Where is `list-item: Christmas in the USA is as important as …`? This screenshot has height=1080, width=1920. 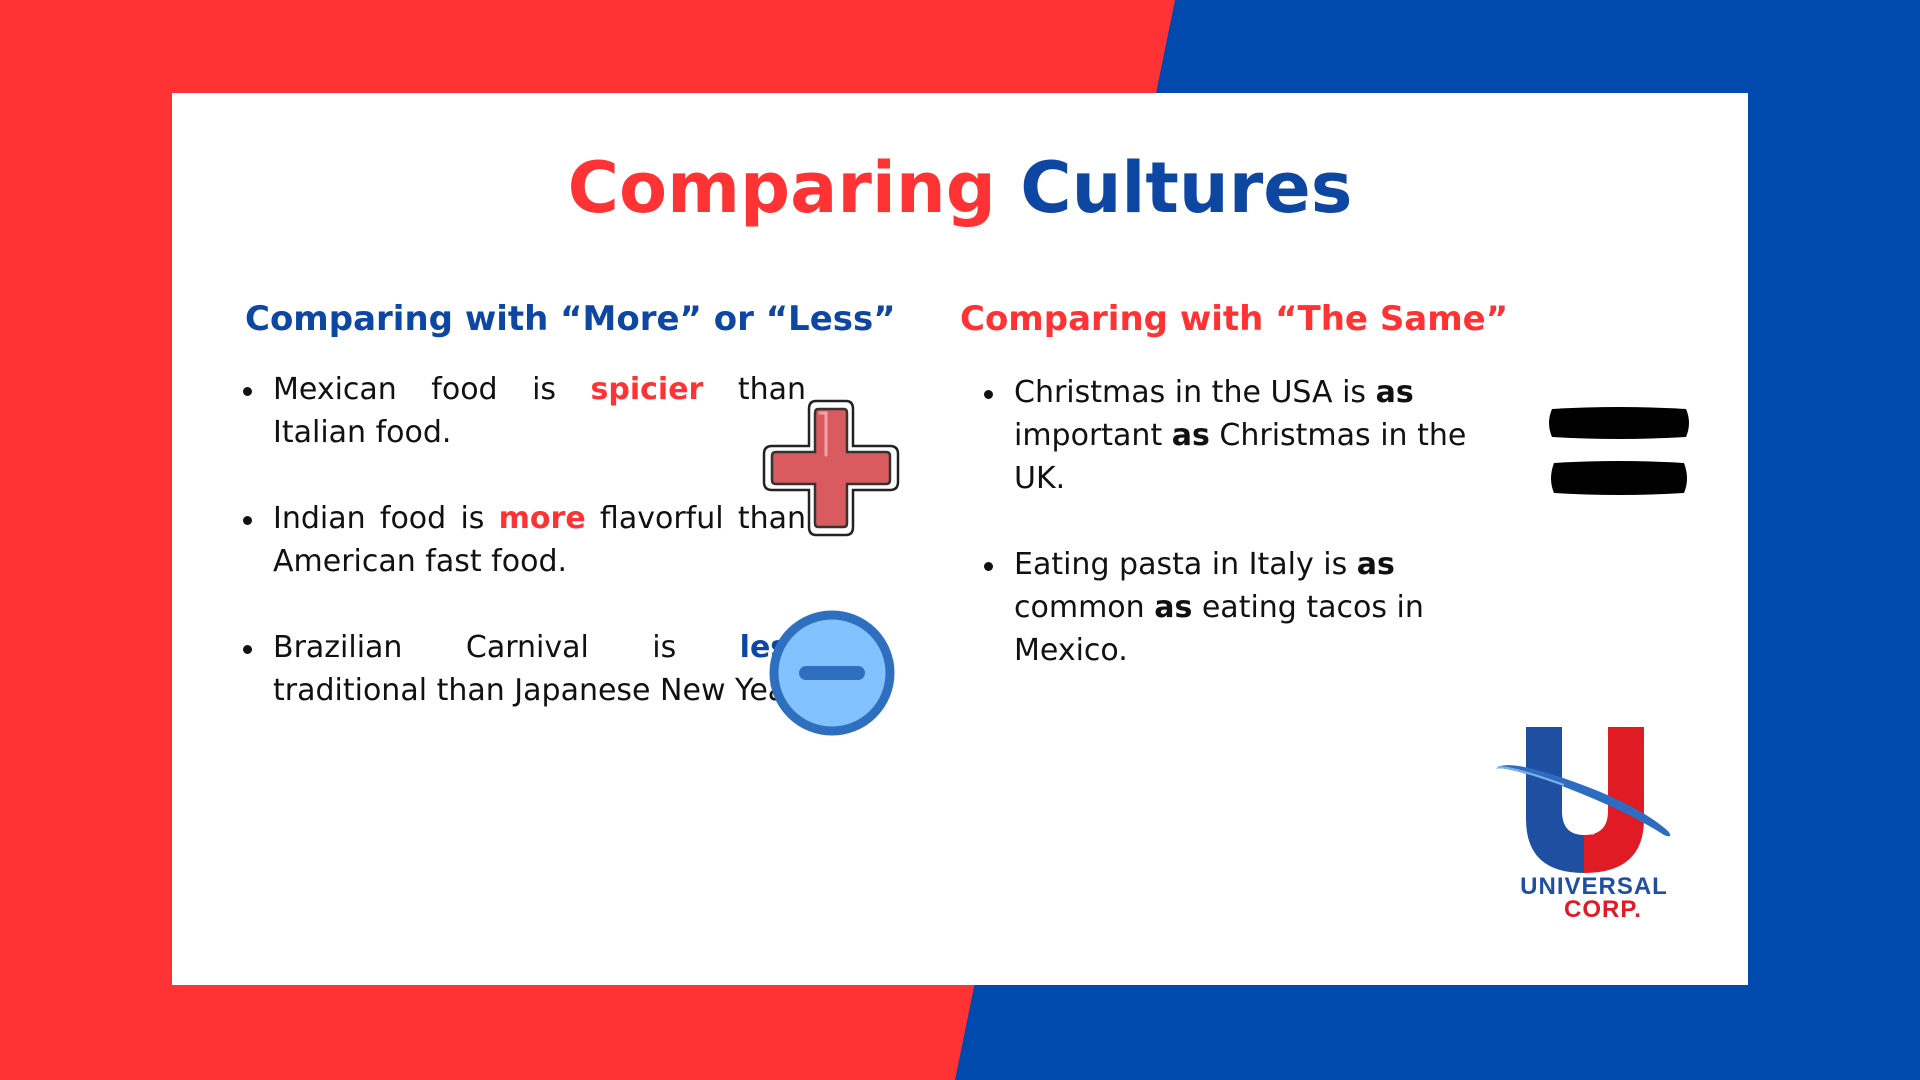 list-item: Christmas in the USA is as important as … is located at coordinates (1244, 435).